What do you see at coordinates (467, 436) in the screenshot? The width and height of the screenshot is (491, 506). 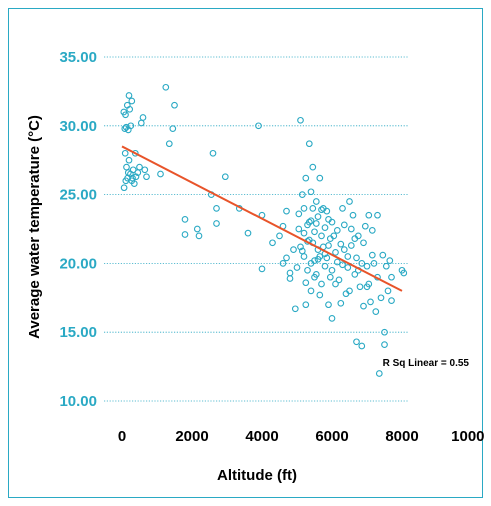 I see `x-tick-label: 10000` at bounding box center [467, 436].